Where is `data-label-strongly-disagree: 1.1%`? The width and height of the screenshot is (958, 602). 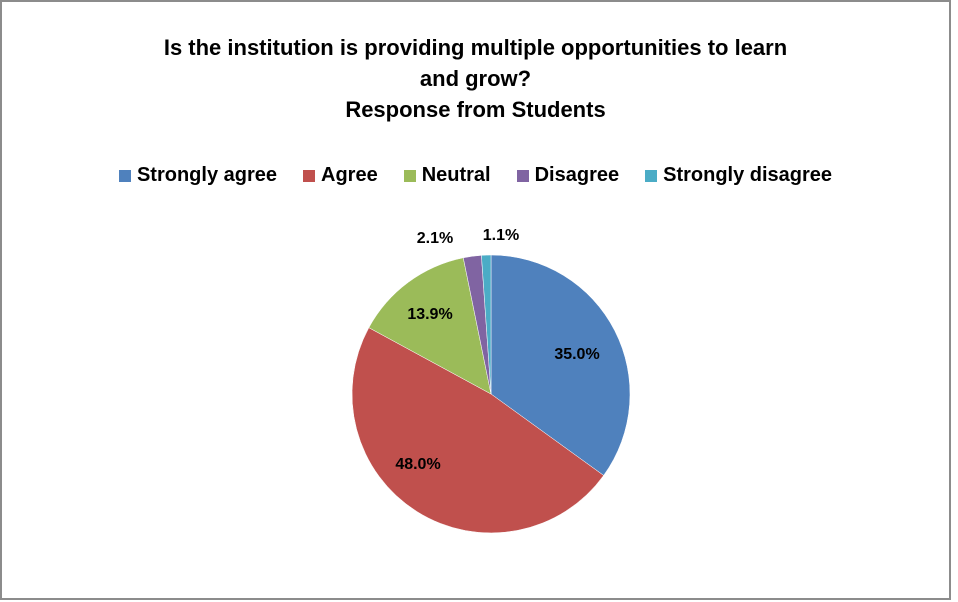 data-label-strongly-disagree: 1.1% is located at coordinates (501, 235).